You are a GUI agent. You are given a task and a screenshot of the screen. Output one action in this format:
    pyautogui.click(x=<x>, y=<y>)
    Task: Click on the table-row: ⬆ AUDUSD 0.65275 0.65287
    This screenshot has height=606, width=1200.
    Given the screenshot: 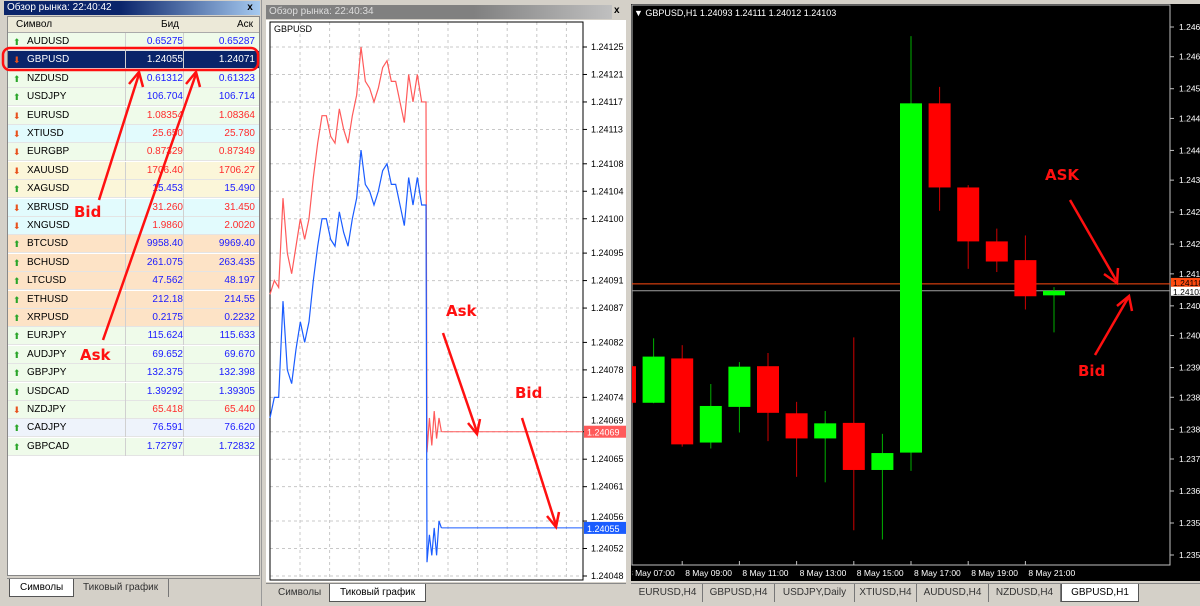 What is the action you would take?
    pyautogui.click(x=133, y=42)
    